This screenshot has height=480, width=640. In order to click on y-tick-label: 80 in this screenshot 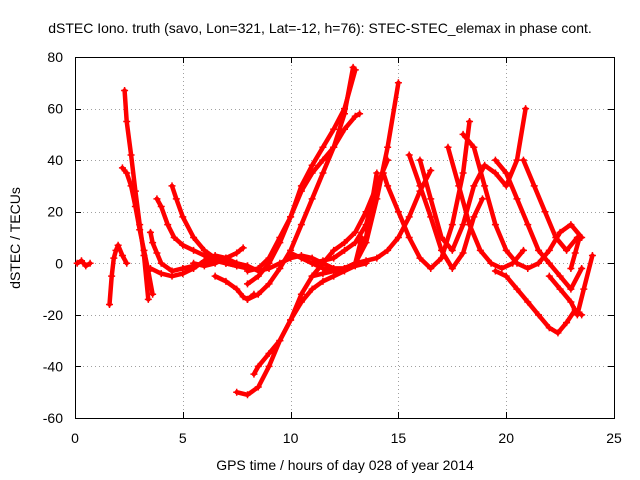, I will do `click(55, 57)`.